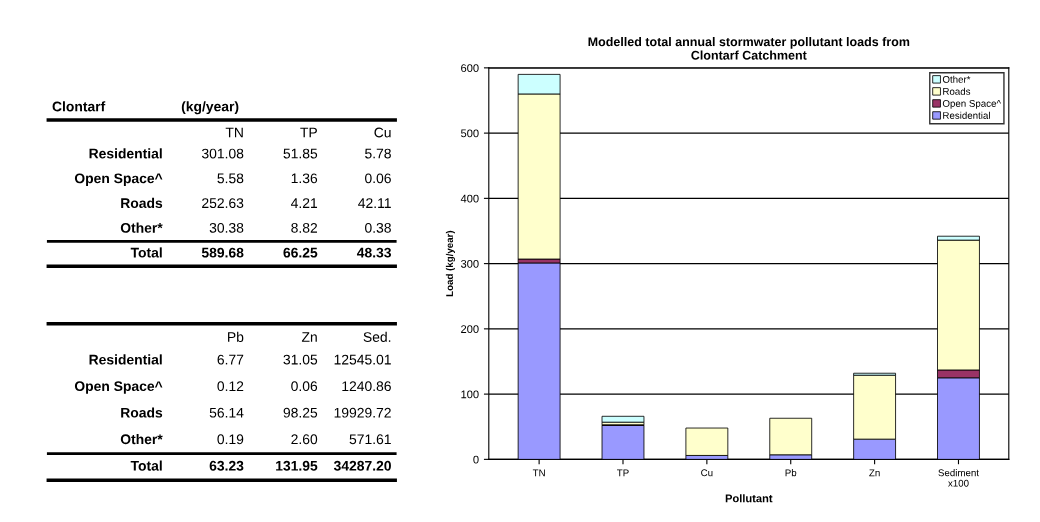 The width and height of the screenshot is (1040, 522). Describe the element at coordinates (957, 91) in the screenshot. I see `legend-label: Roads` at that location.